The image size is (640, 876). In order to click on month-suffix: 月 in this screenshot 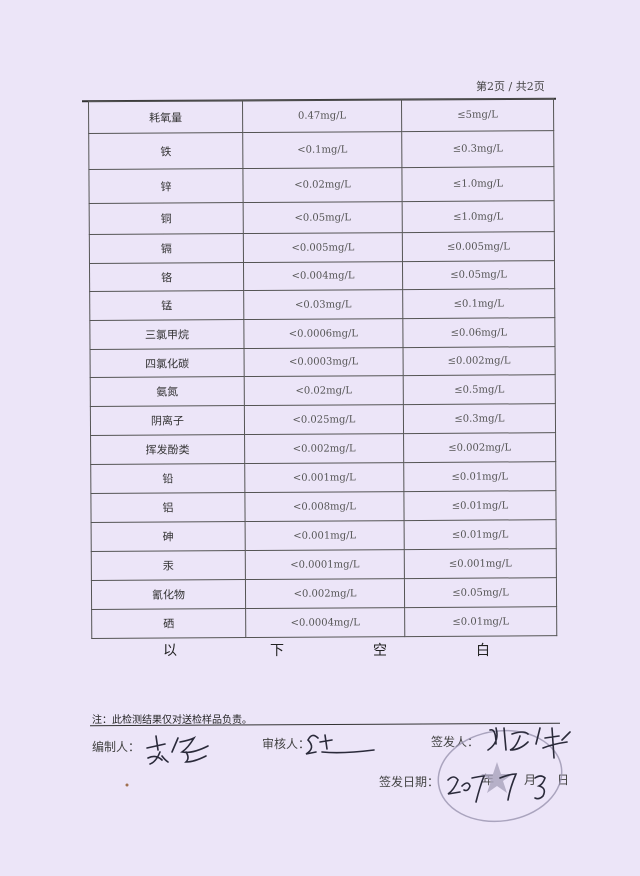, I will do `click(530, 780)`.